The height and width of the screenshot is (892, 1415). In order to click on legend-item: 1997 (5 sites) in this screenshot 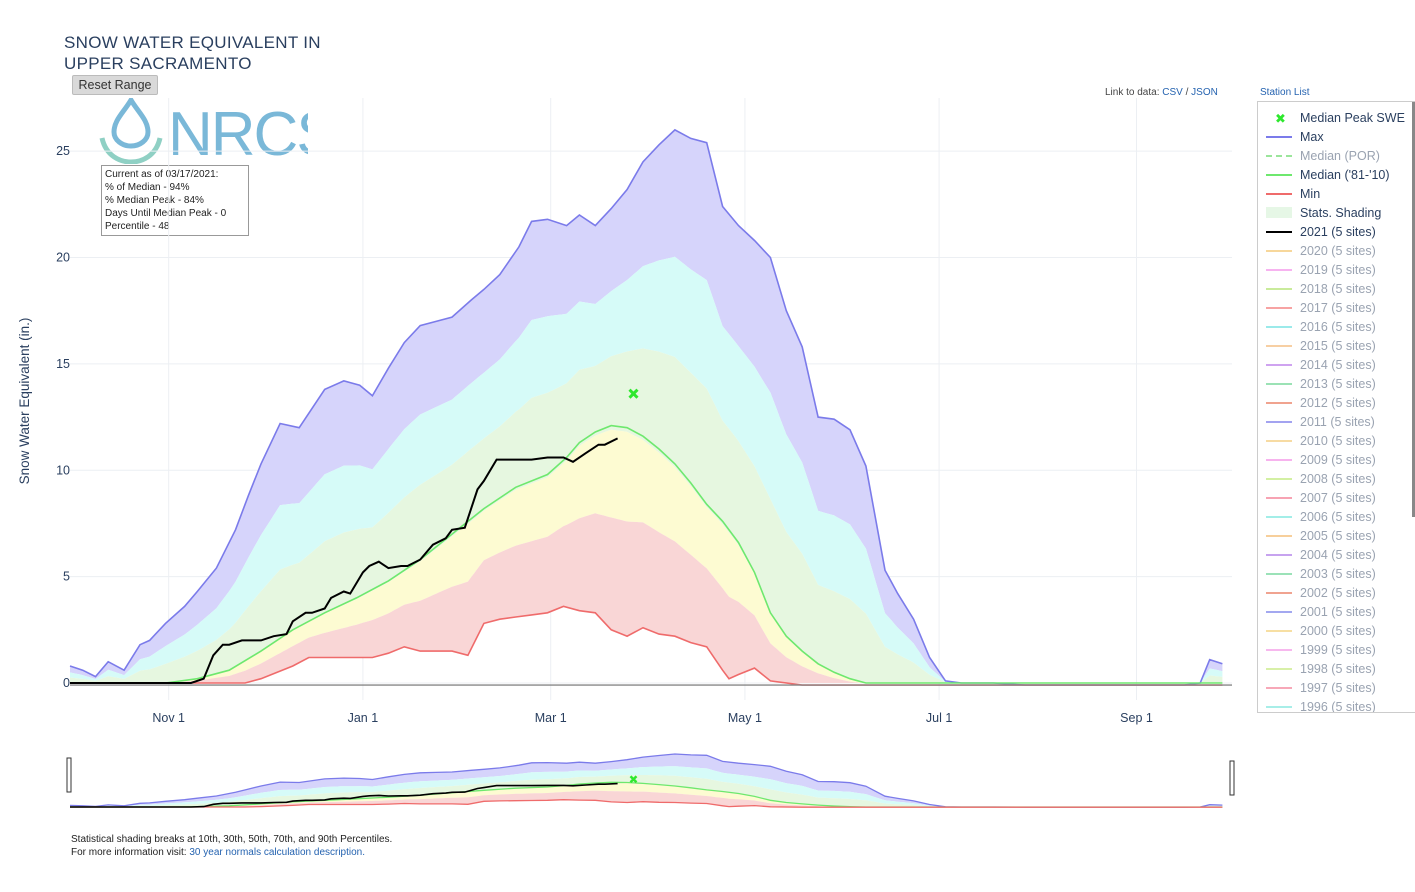, I will do `click(1336, 687)`.